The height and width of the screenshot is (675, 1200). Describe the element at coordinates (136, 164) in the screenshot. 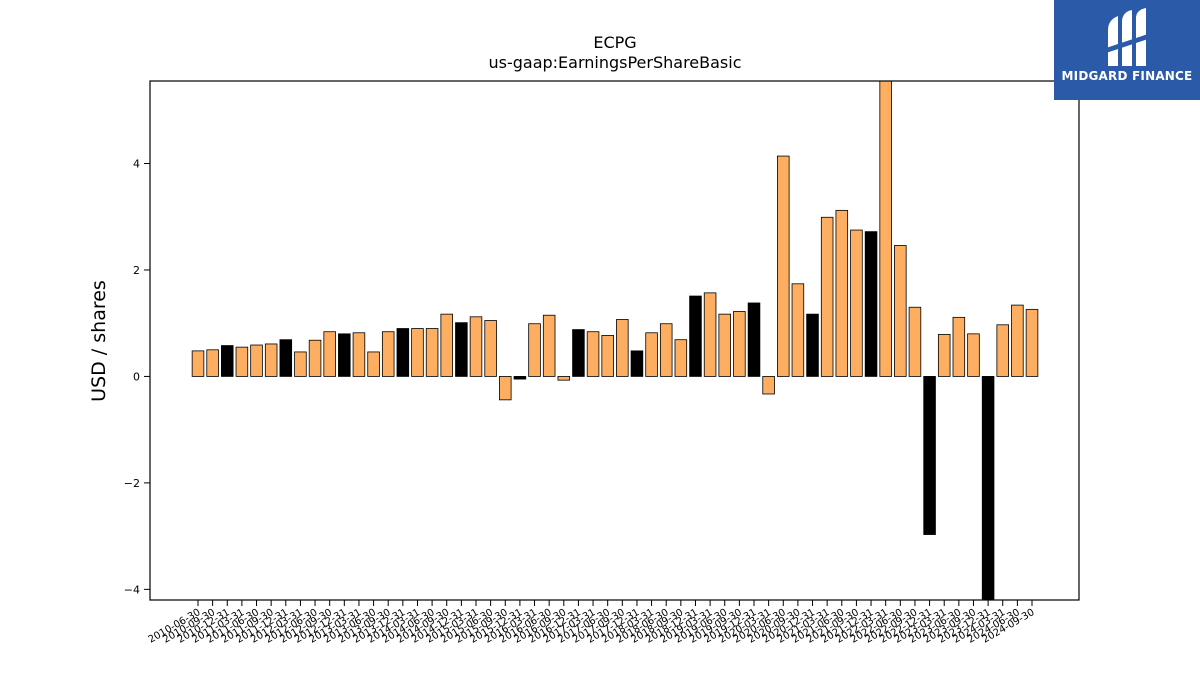

I see `y-tick-label: 4` at that location.